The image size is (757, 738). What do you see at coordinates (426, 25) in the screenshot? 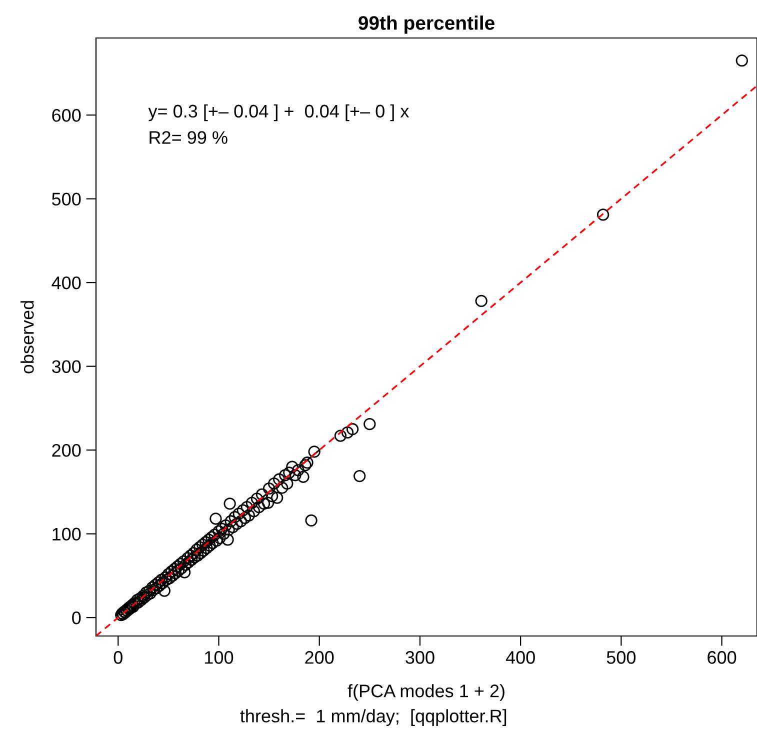
I see `chart-title: 99th percentile` at bounding box center [426, 25].